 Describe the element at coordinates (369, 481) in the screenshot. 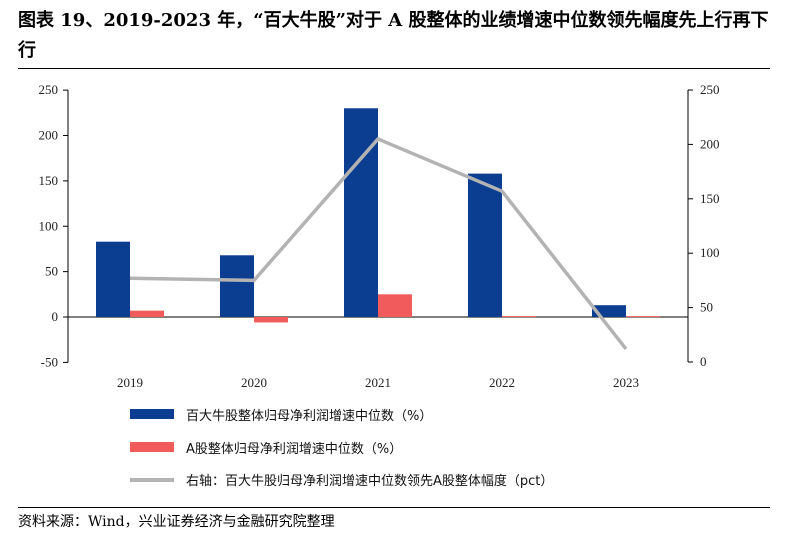

I see `legend-label: 右轴：百大牛股归母净利润增速中位数领先A股整体幅度（pct）` at that location.